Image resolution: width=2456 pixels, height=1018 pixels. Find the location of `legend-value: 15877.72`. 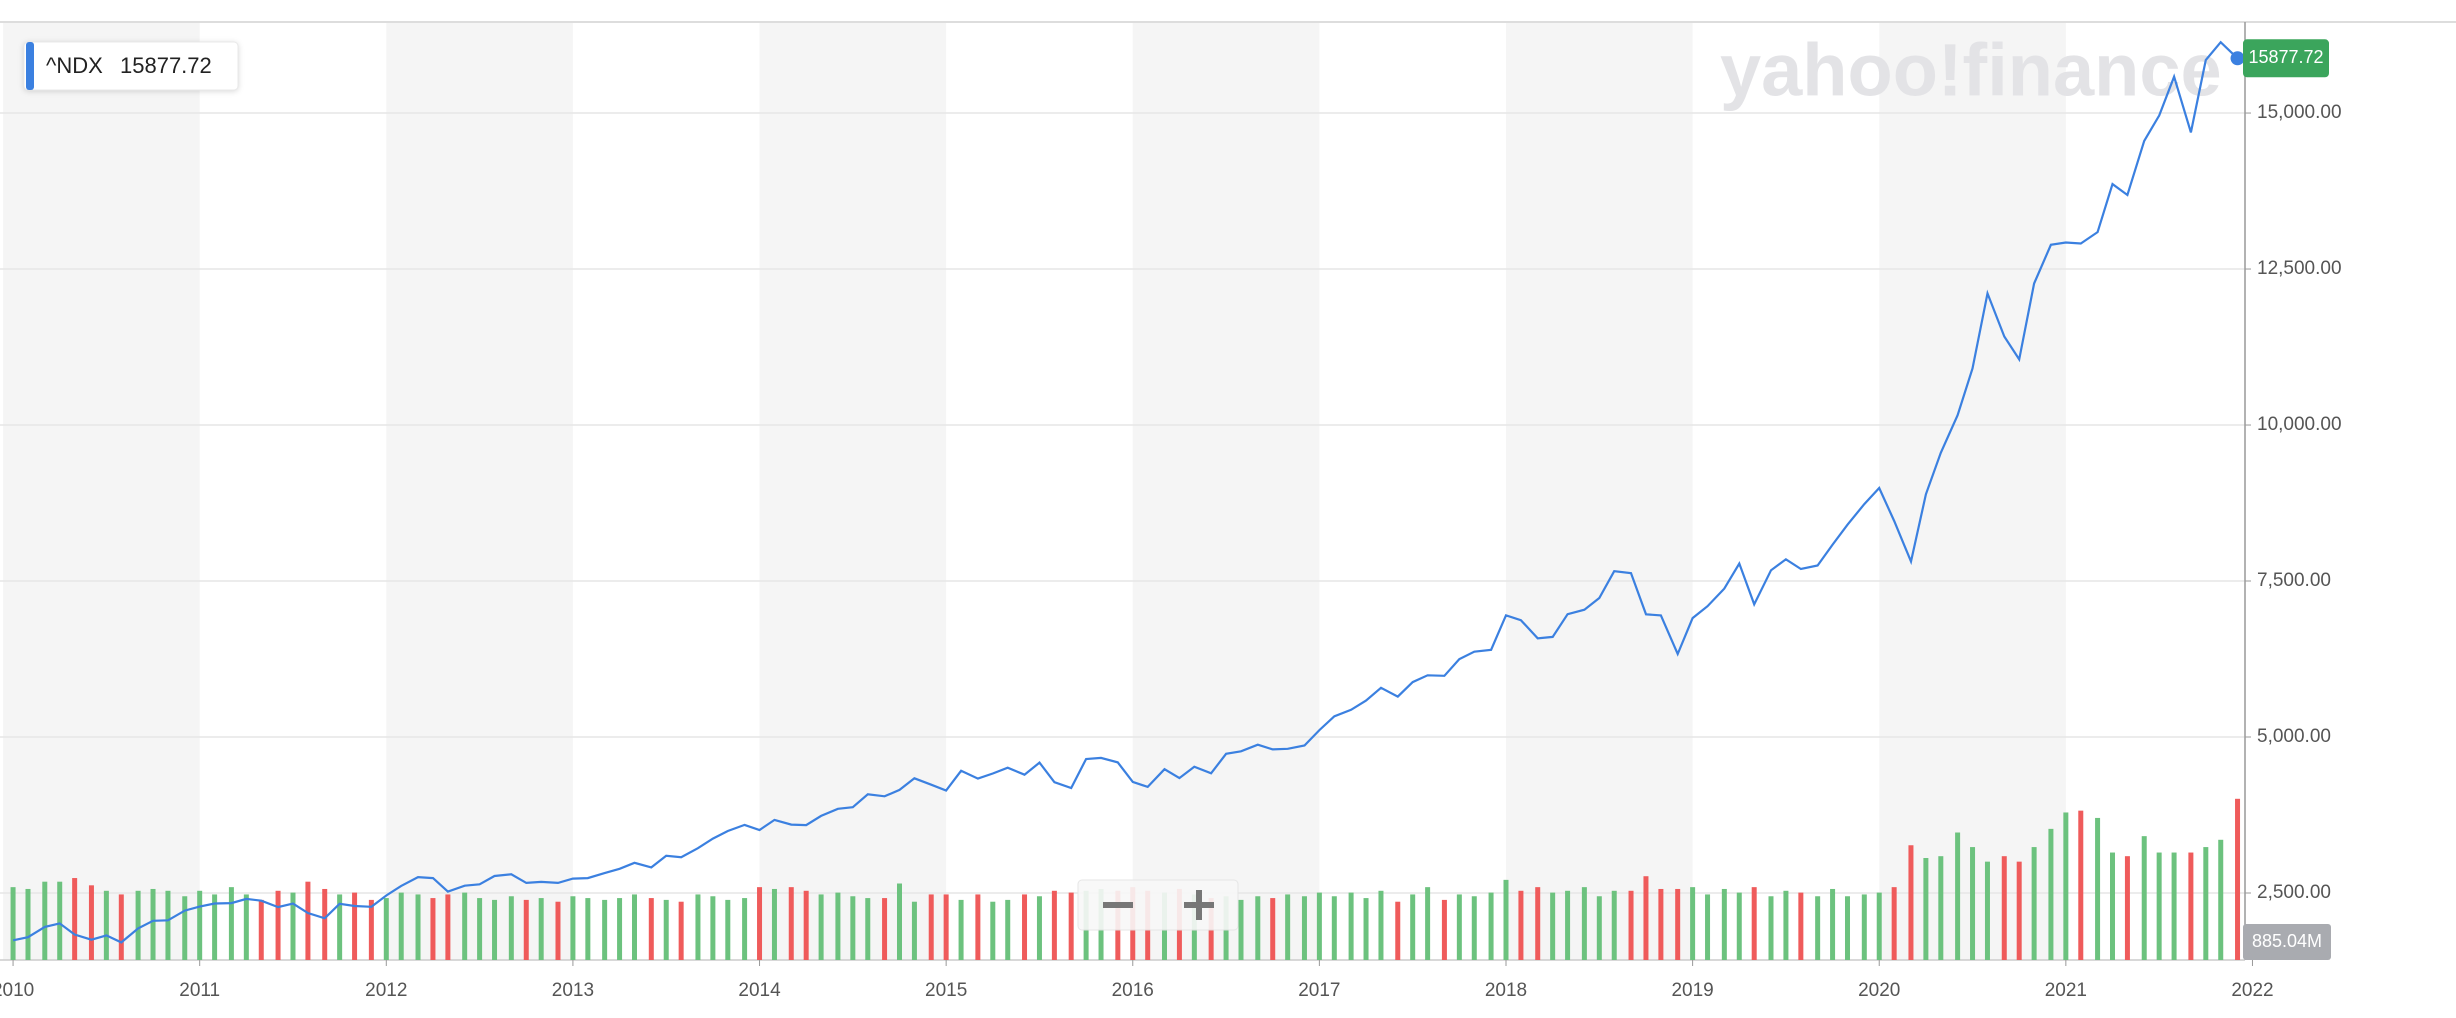

legend-value: 15877.72 is located at coordinates (166, 65).